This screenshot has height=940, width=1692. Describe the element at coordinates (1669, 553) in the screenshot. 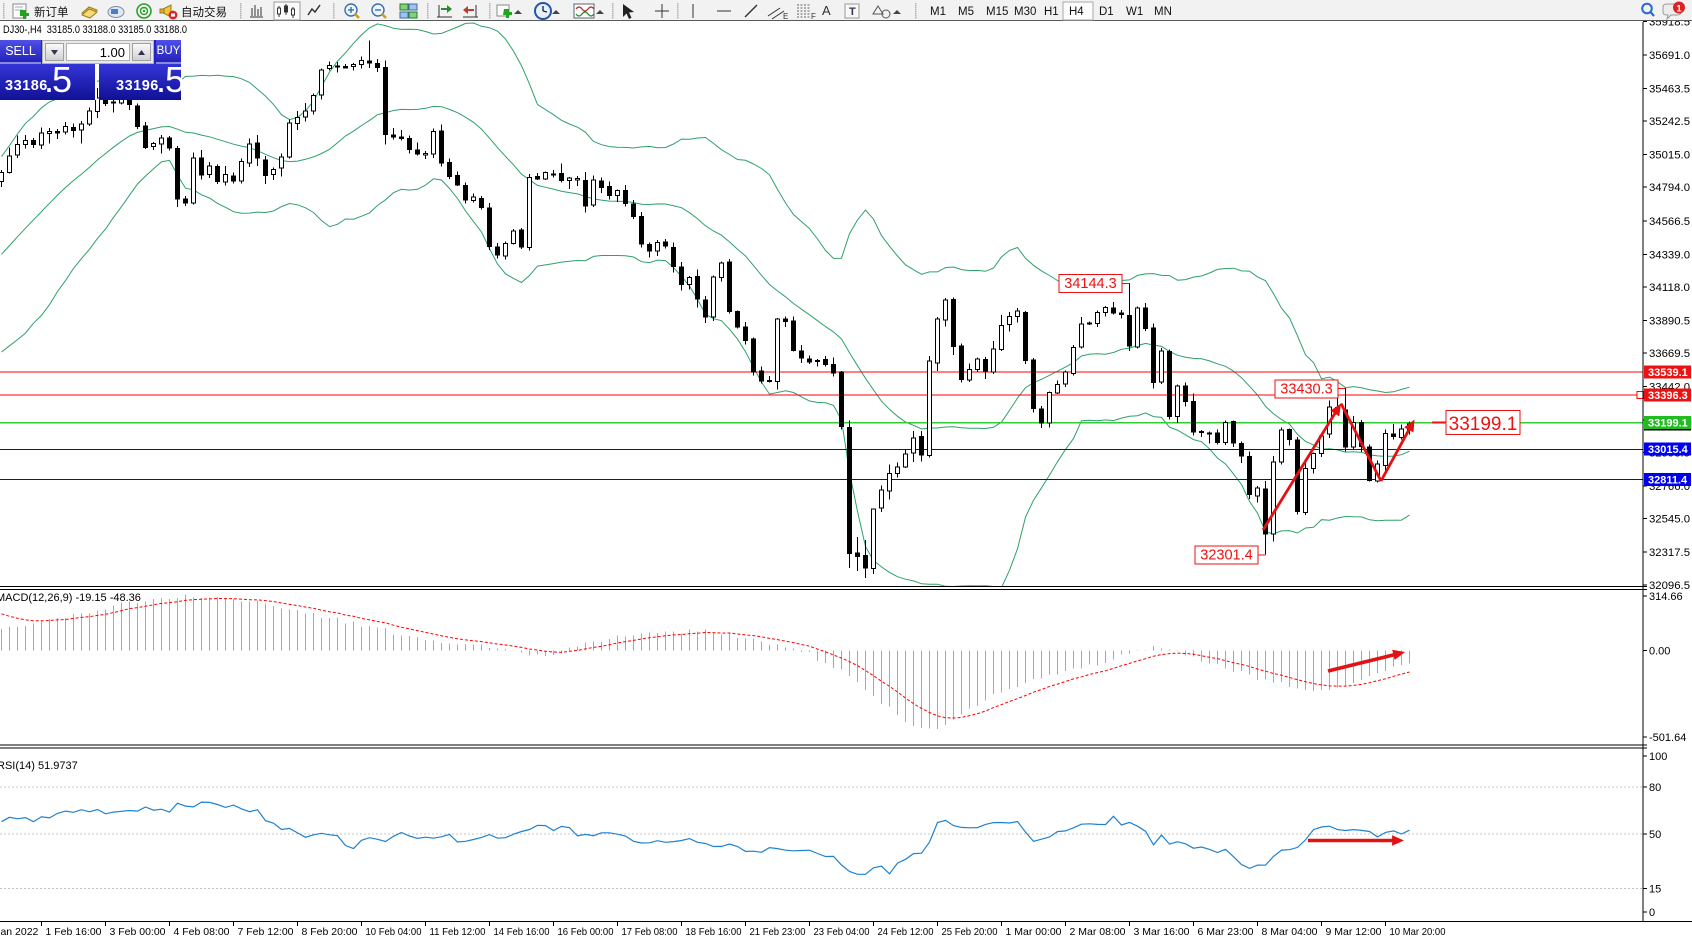

I see `svg-text: 32317.5` at that location.